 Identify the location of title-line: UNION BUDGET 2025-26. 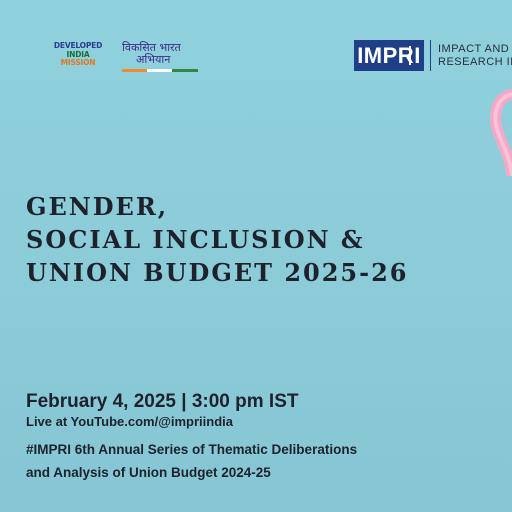
(217, 272).